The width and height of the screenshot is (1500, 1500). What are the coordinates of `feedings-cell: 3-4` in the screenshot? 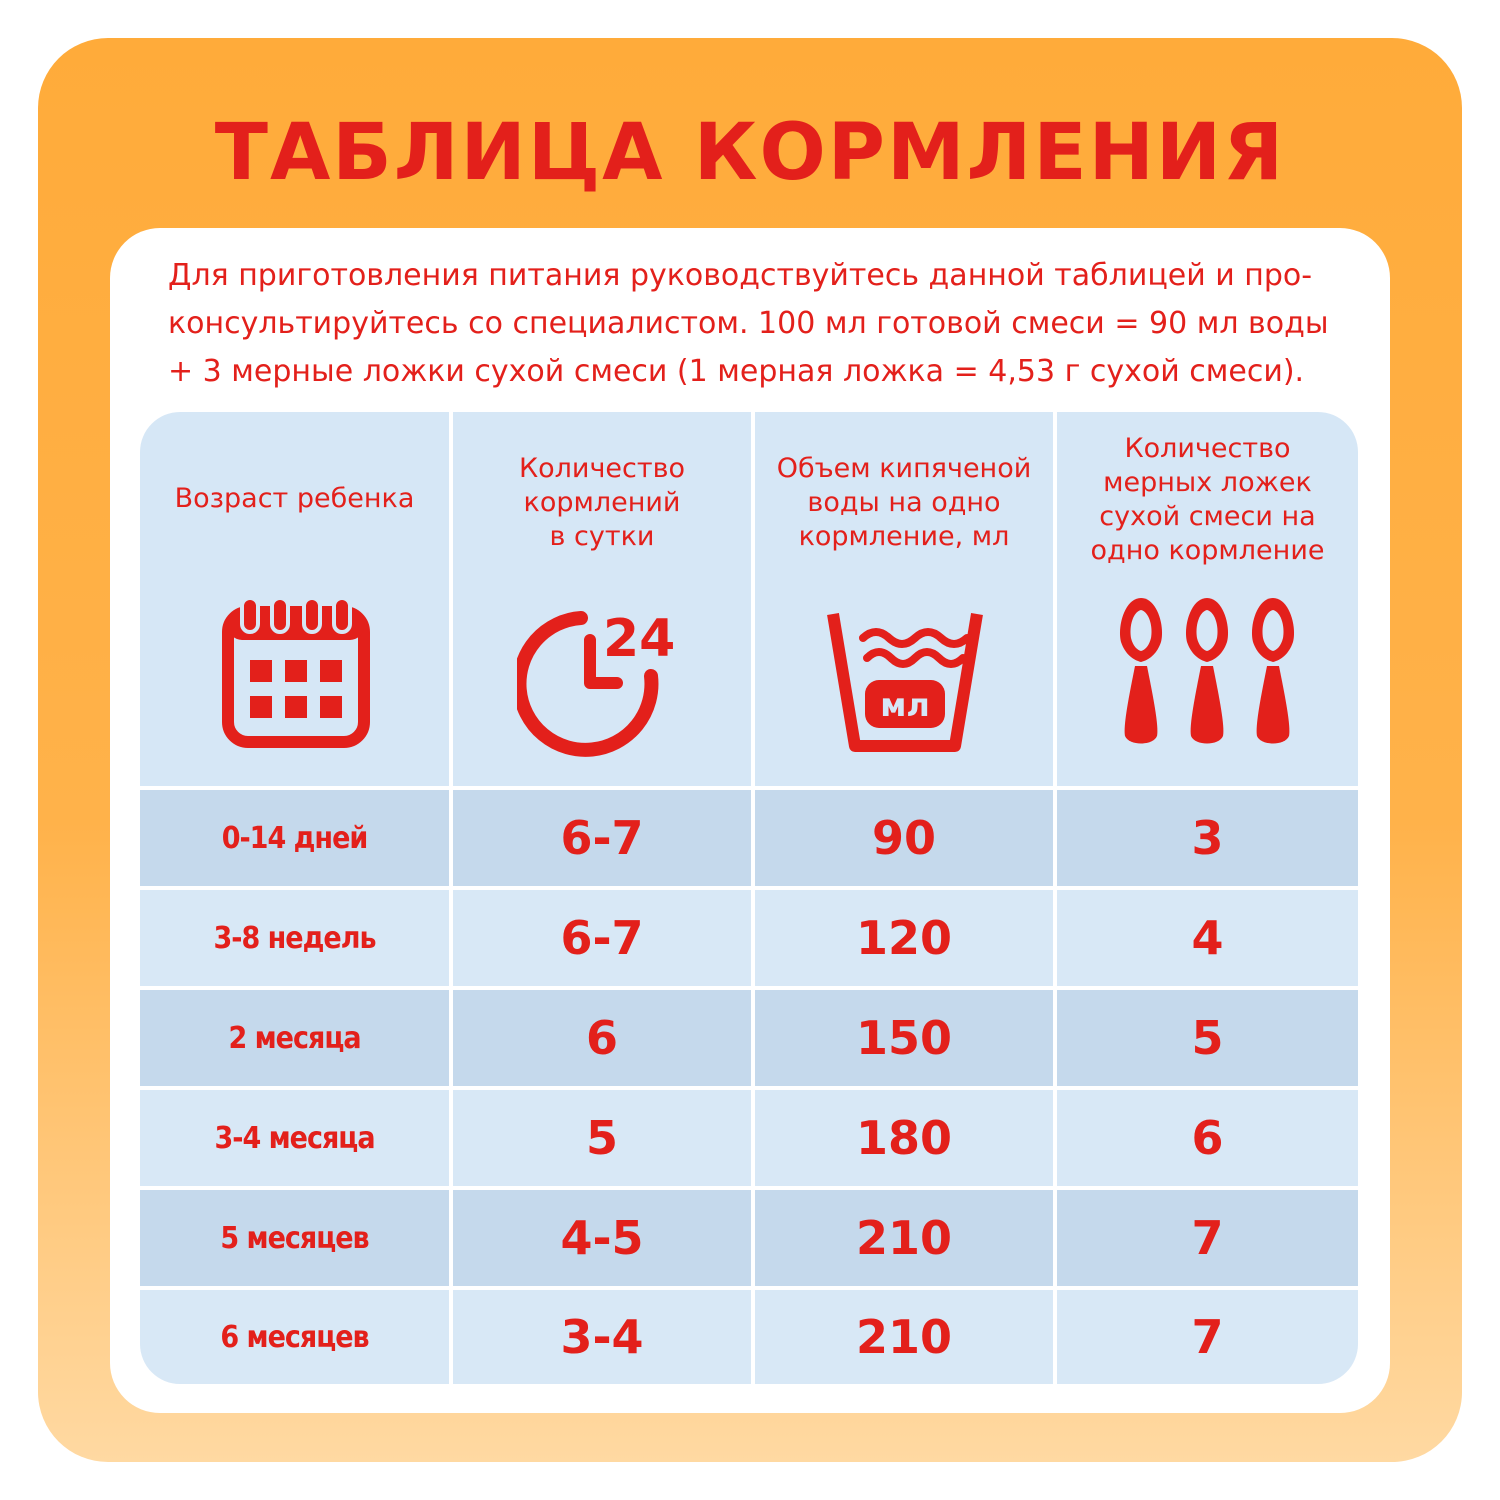 It's located at (602, 1337).